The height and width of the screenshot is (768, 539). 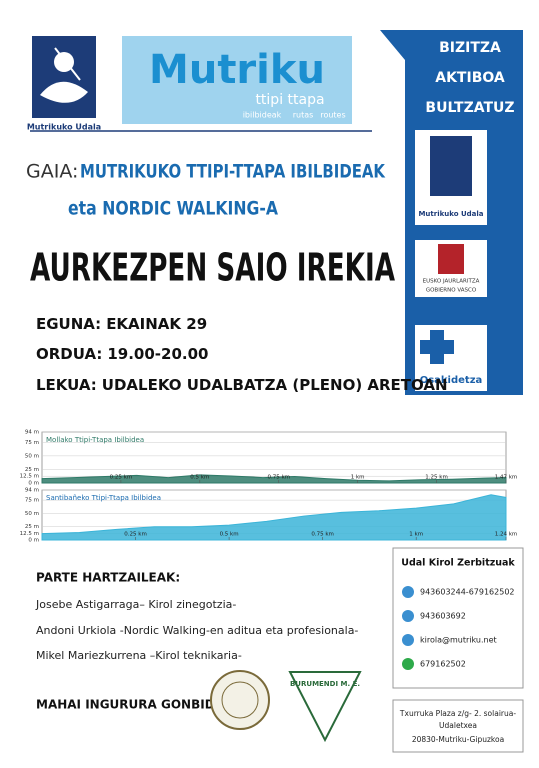 I want to click on contact-item: 943603244-679162502, so click(x=467, y=592).